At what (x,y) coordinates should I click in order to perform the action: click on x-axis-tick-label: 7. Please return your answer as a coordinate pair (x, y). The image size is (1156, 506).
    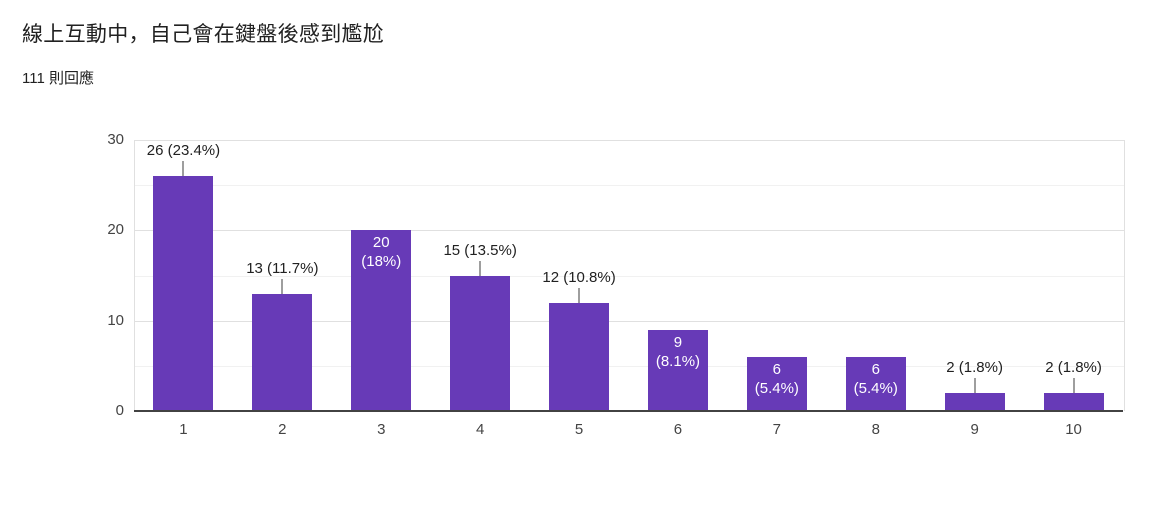
    Looking at the image, I should click on (777, 429).